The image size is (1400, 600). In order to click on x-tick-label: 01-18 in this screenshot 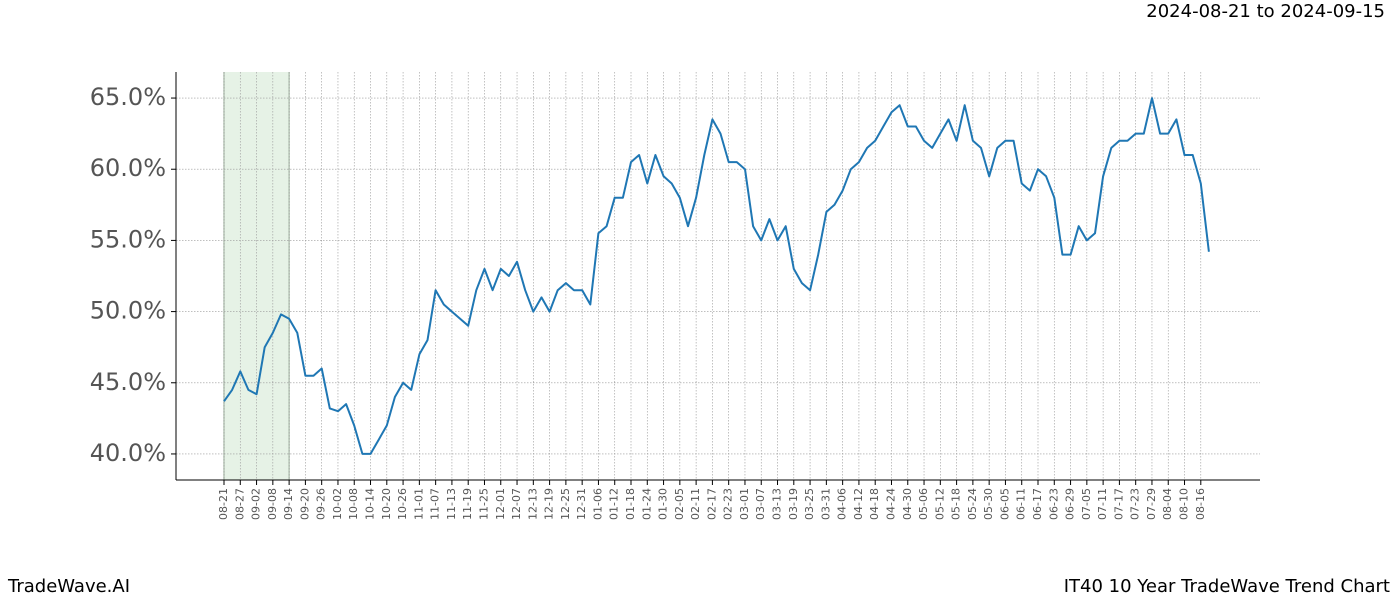, I will do `click(630, 504)`.